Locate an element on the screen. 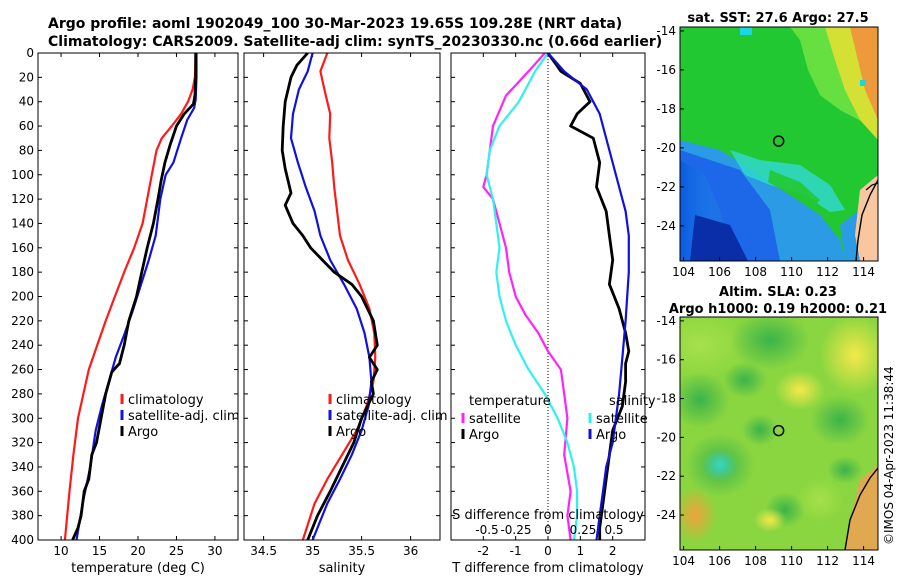  series-line-s-diff-argo is located at coordinates (588, 296).